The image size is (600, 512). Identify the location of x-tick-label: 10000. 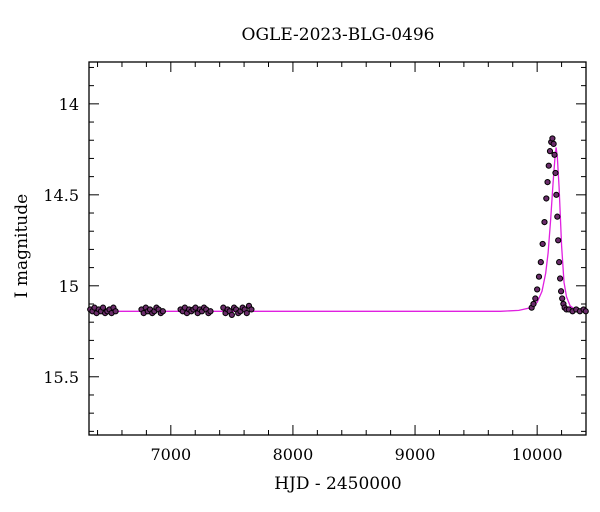
(537, 454).